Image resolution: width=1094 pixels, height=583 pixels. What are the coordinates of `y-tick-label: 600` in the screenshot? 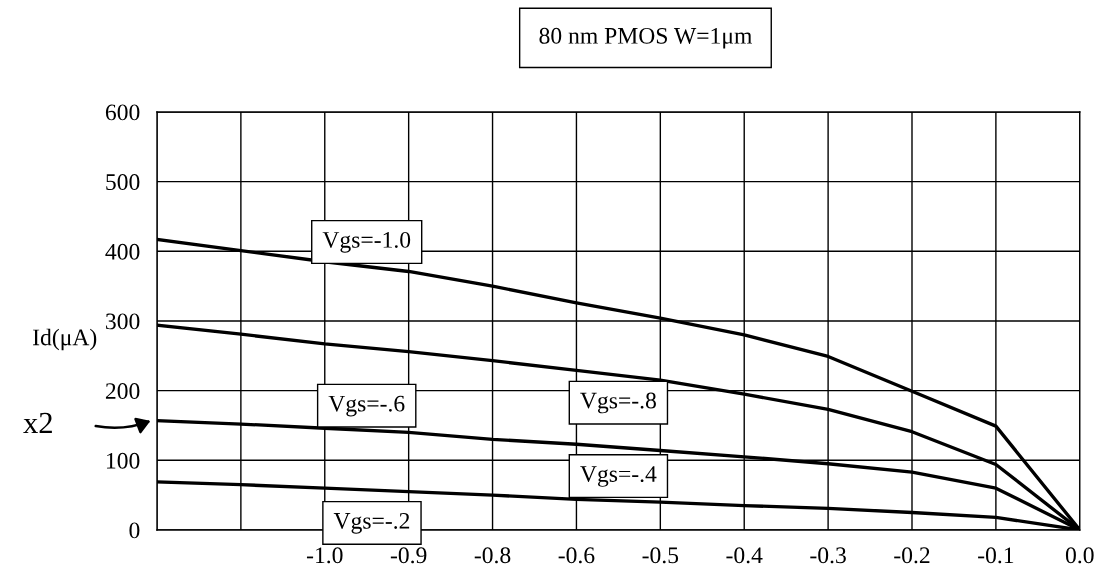 It's located at (122, 112).